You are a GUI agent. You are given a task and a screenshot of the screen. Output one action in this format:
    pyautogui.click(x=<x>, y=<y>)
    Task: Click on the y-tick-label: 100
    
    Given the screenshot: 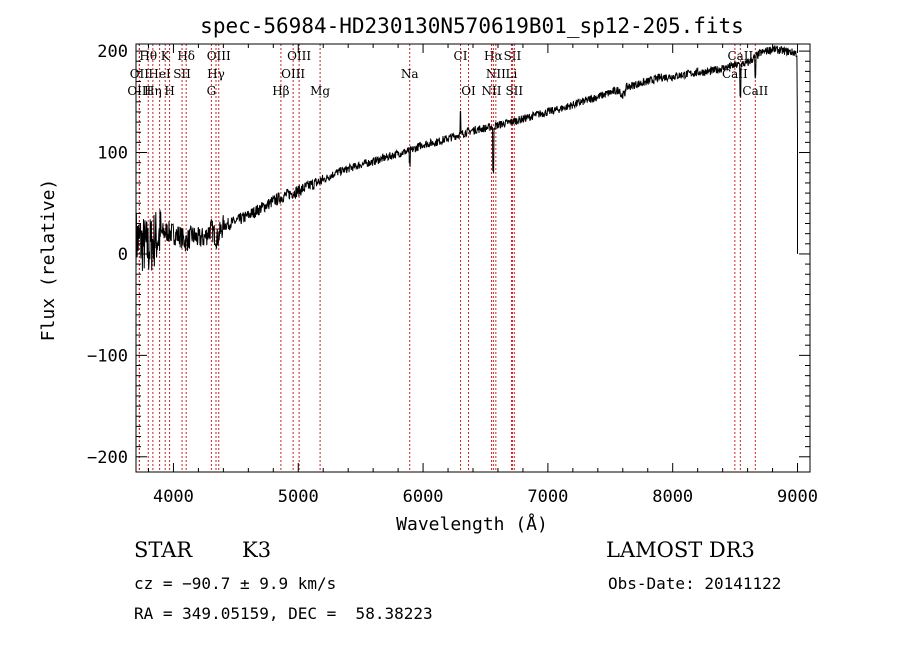 What is the action you would take?
    pyautogui.click(x=112, y=154)
    